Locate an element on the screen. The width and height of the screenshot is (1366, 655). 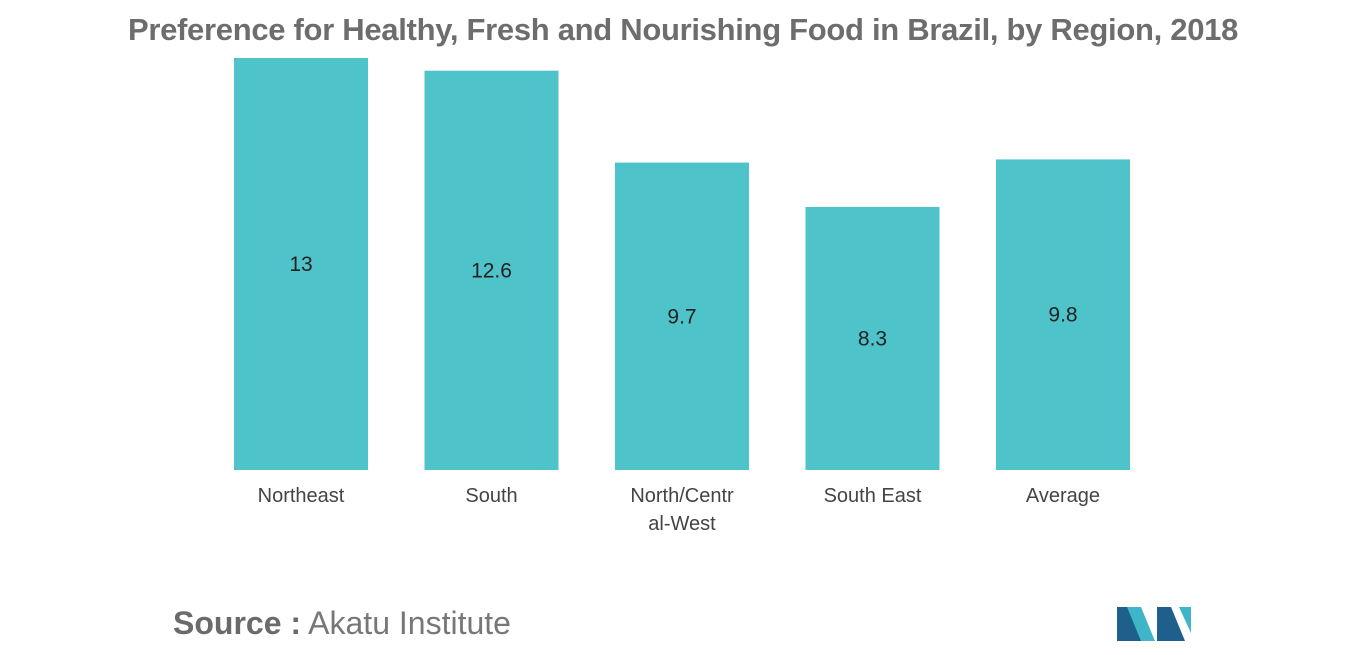
bar-value-label-2: 9.7 is located at coordinates (681, 316).